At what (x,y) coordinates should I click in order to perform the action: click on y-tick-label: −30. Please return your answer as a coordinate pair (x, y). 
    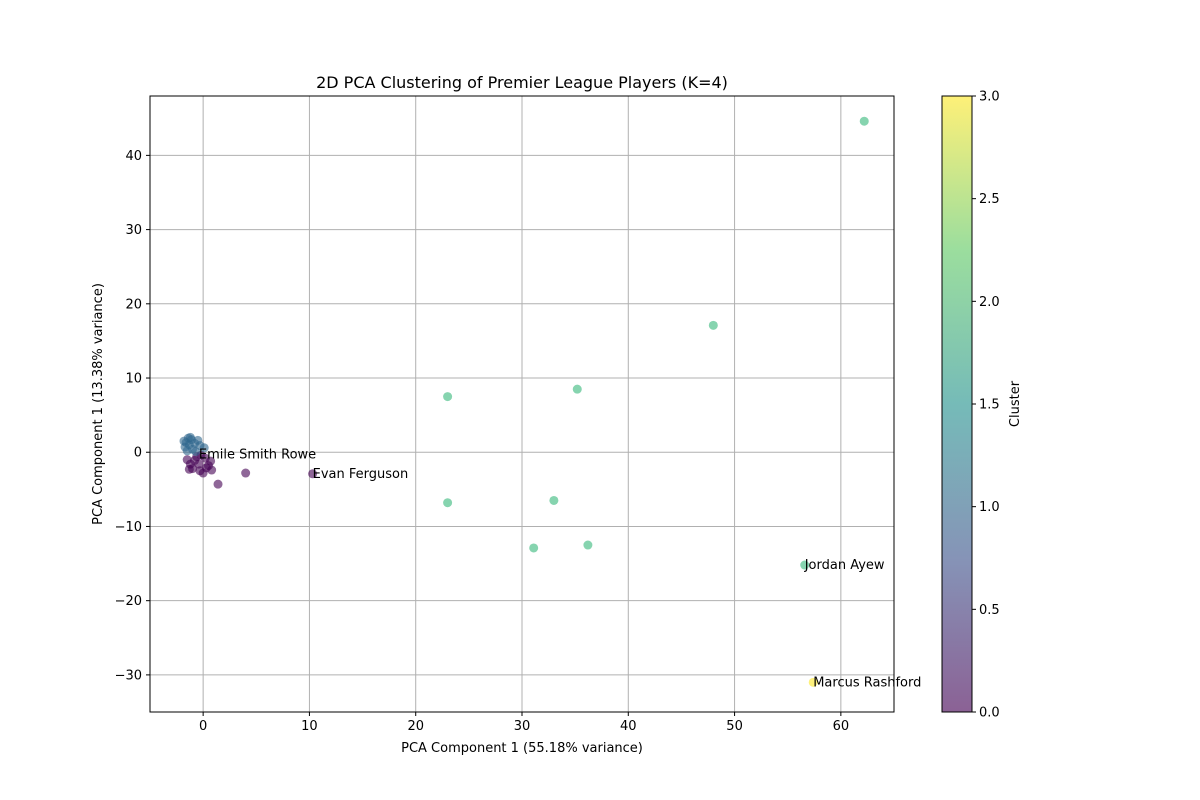
    Looking at the image, I should click on (128, 675).